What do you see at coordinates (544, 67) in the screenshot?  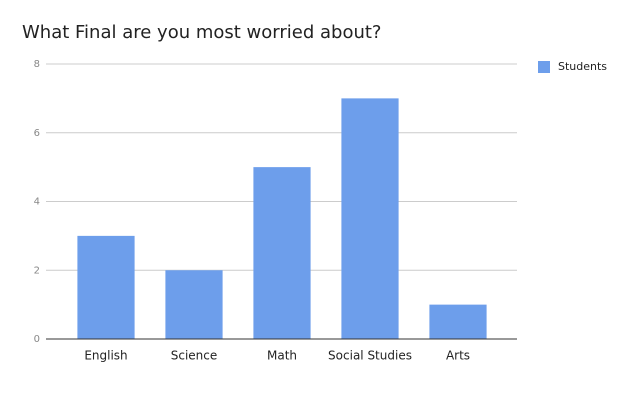 I see `legend-swatch` at bounding box center [544, 67].